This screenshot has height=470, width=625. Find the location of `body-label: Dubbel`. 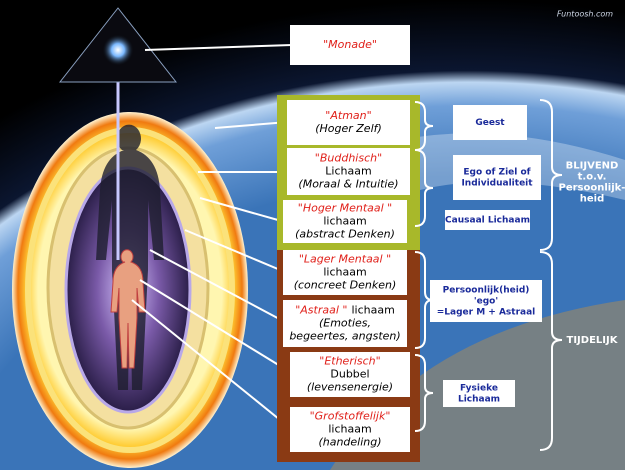

body-label: Dubbel is located at coordinates (349, 374).